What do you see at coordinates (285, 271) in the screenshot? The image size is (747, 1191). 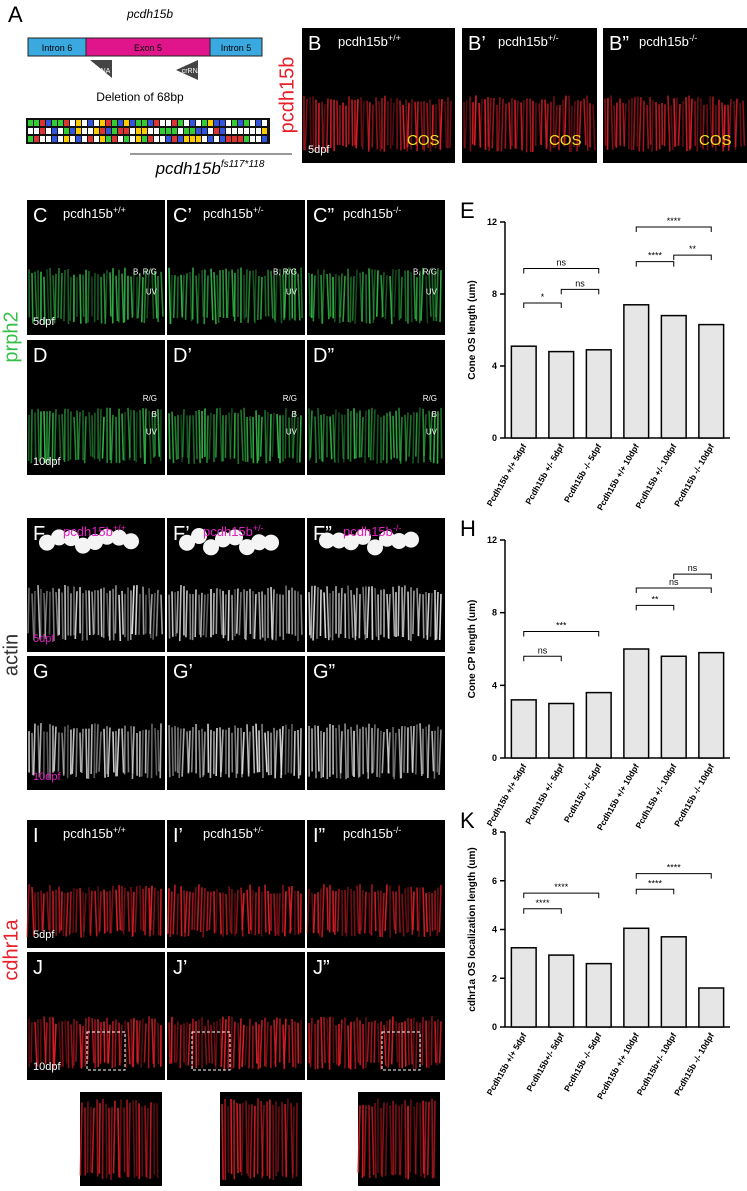 I see `cone-label: B, R/G` at bounding box center [285, 271].